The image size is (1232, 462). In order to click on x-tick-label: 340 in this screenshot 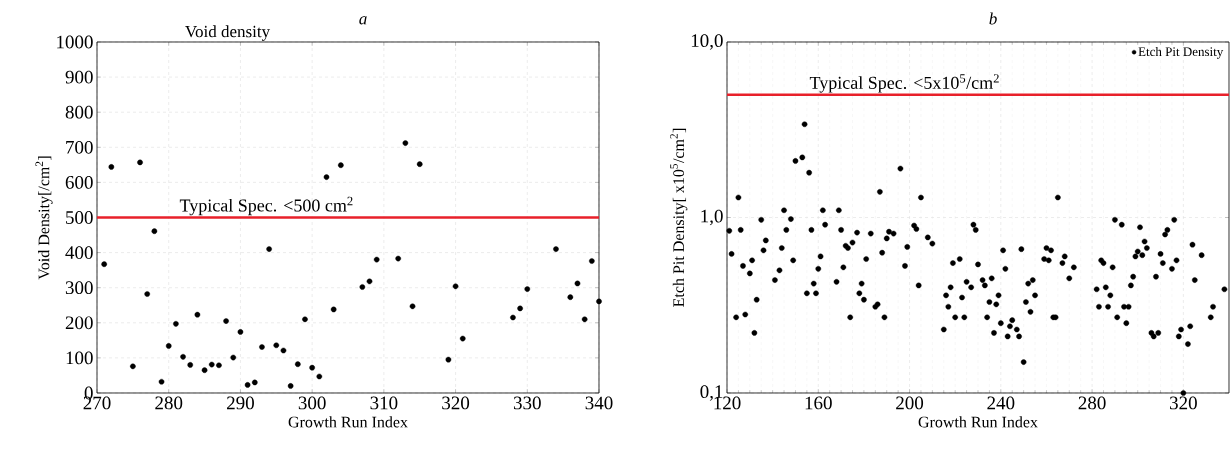, I will do `click(599, 403)`.